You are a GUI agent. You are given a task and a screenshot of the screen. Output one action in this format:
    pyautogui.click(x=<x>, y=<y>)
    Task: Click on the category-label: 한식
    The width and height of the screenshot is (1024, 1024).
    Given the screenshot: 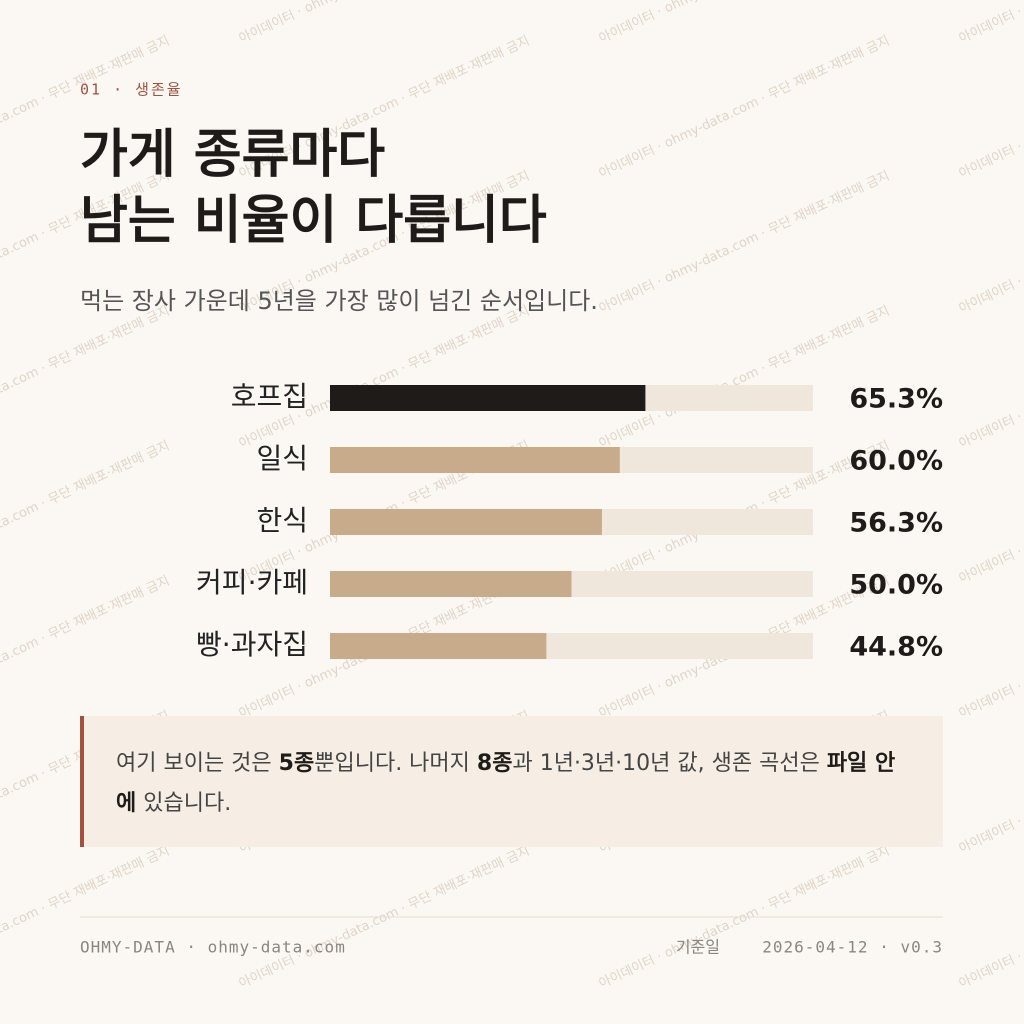 What is the action you would take?
    pyautogui.click(x=282, y=520)
    